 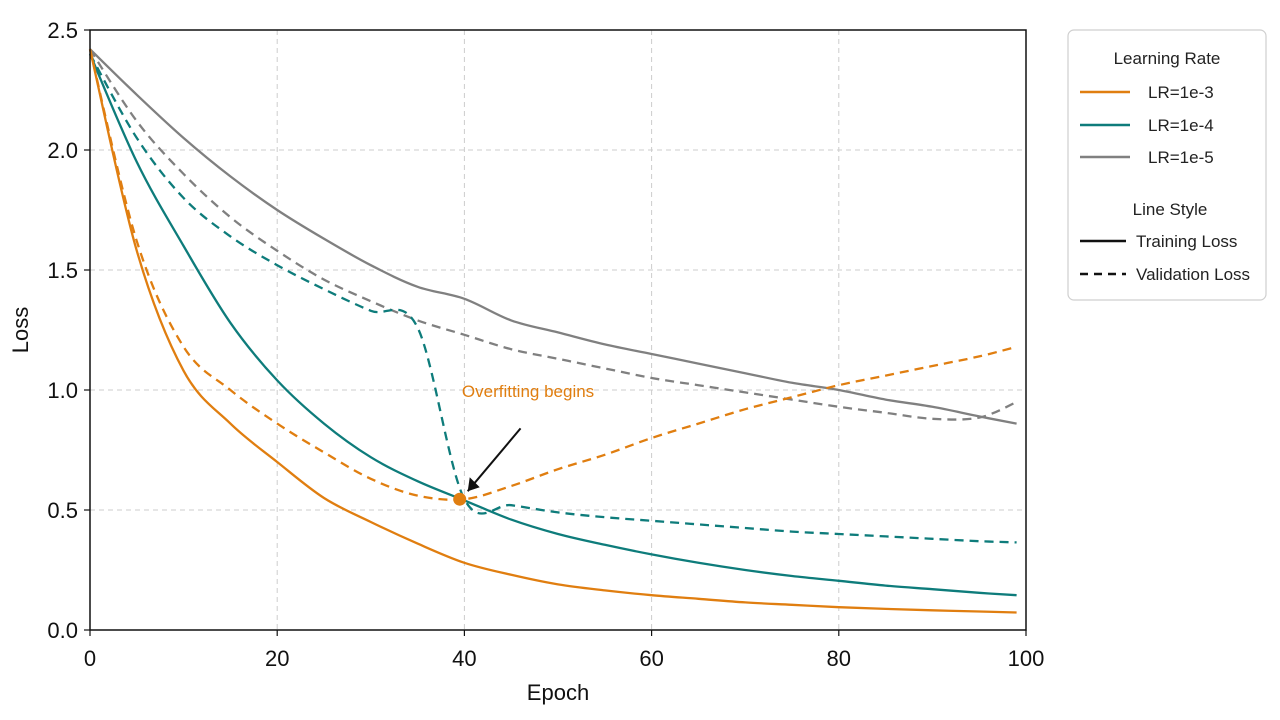 What do you see at coordinates (90, 658) in the screenshot?
I see `x-tick-label: 0` at bounding box center [90, 658].